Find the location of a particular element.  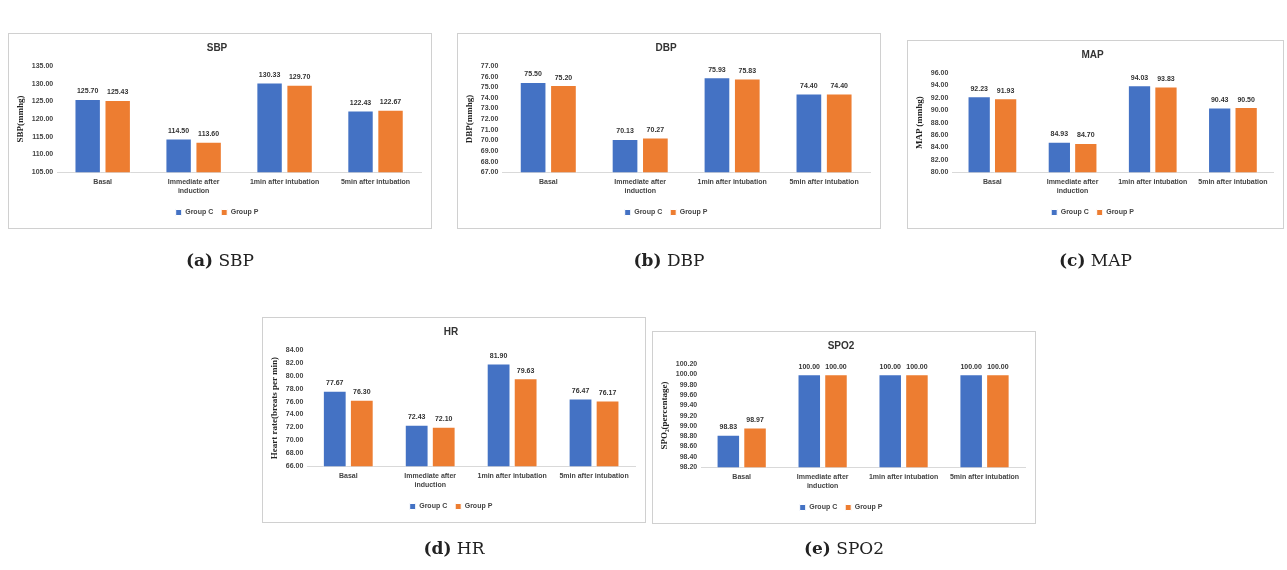

chart-title: HR is located at coordinates (451, 331).